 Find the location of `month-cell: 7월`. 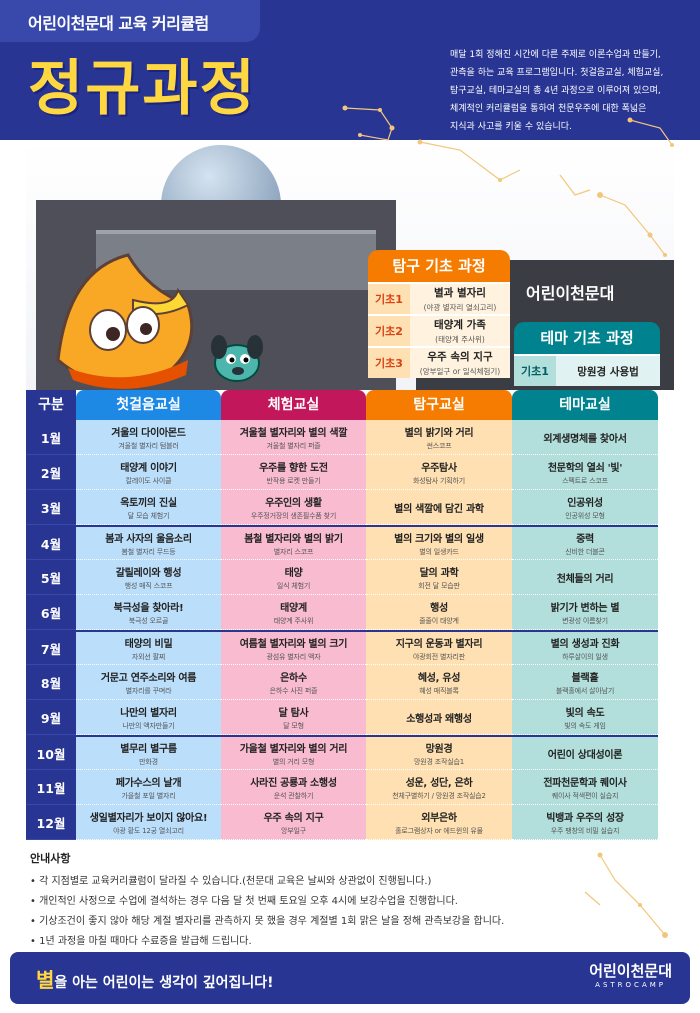

month-cell: 7월 is located at coordinates (51, 648).